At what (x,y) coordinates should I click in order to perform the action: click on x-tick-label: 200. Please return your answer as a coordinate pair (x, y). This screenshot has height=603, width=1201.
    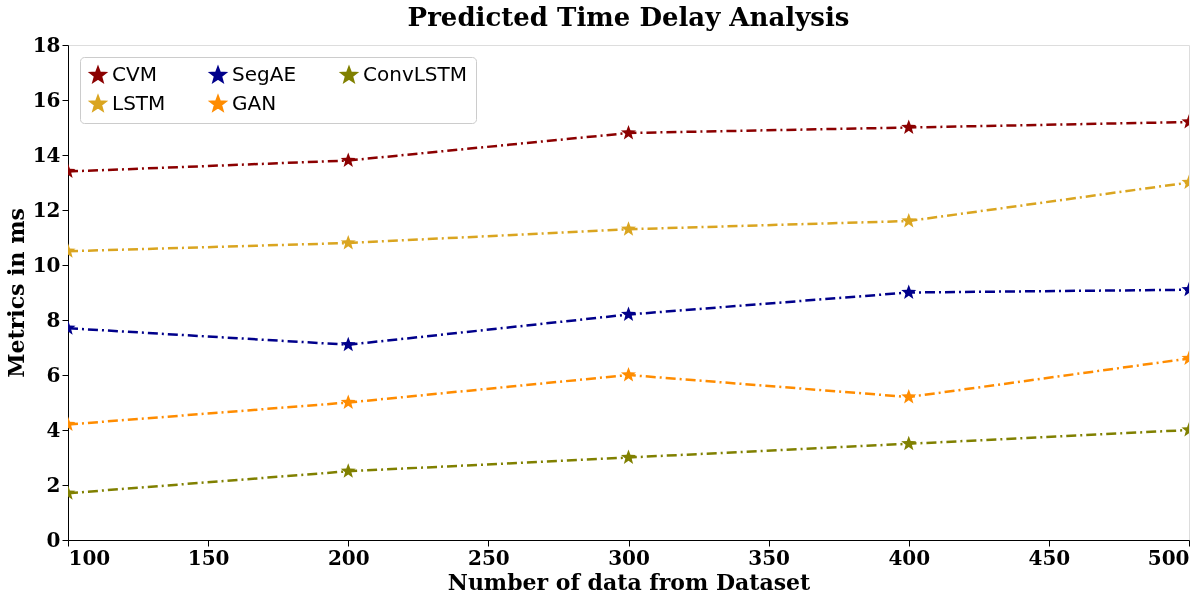
    Looking at the image, I should click on (348, 557).